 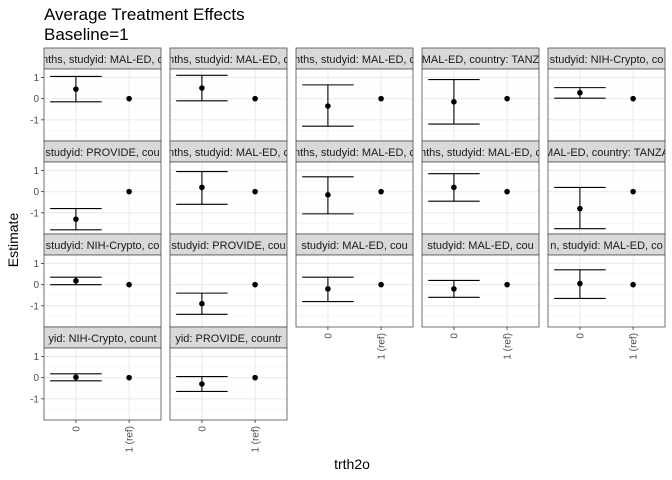 I want to click on x-axis-title: trth2o, so click(x=352, y=464).